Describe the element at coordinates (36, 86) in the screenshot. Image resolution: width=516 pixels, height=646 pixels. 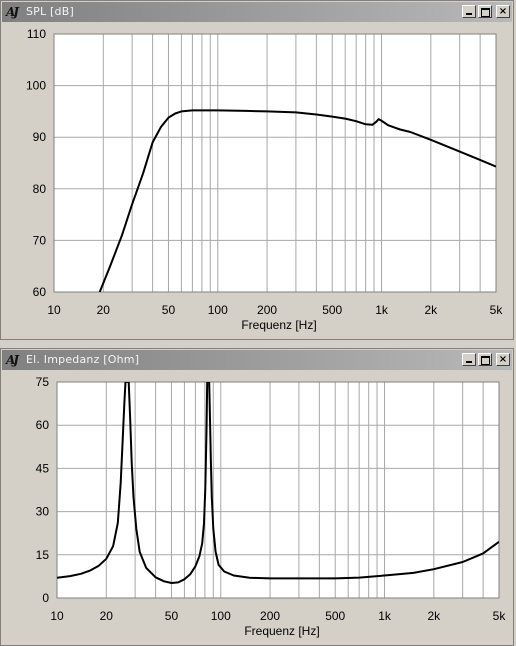
I see `spl-y-tick-label: 100` at that location.